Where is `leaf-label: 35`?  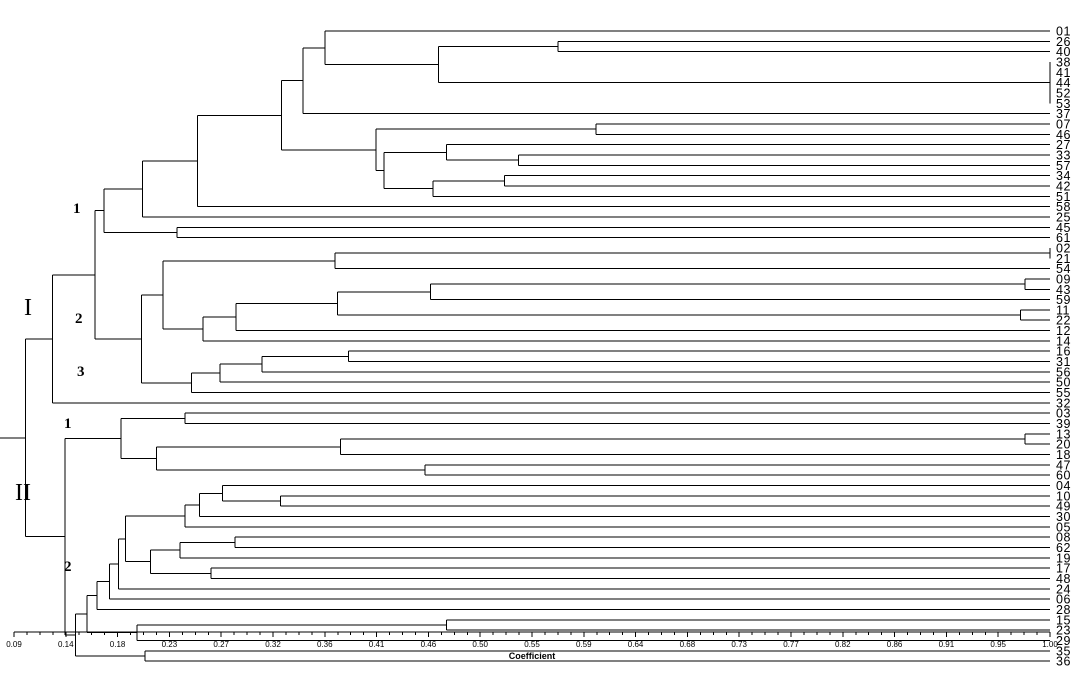
leaf-label: 35 is located at coordinates (1063, 651).